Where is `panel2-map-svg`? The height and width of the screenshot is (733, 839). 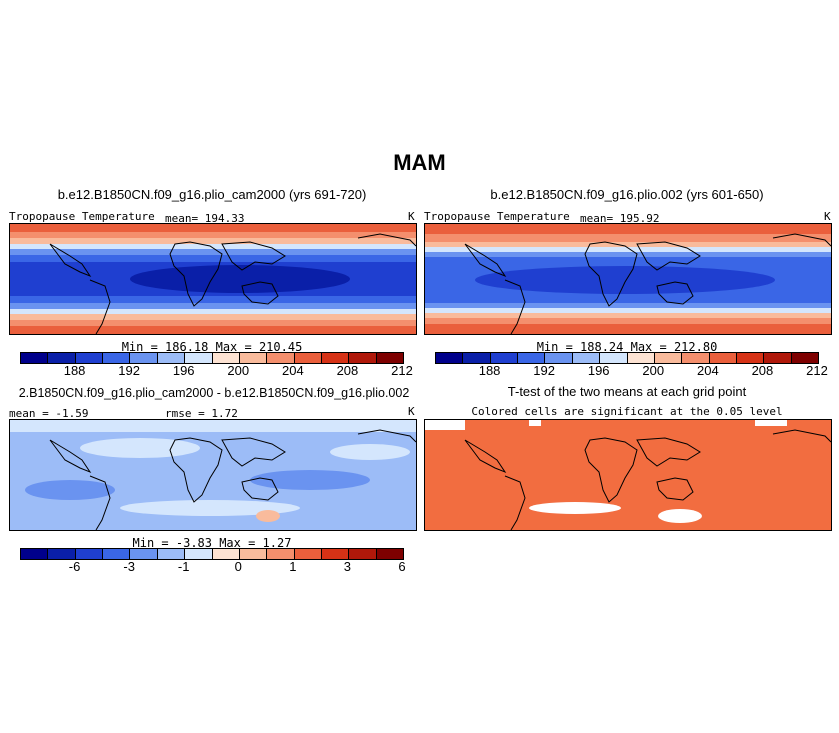
panel2-map-svg is located at coordinates (628, 279).